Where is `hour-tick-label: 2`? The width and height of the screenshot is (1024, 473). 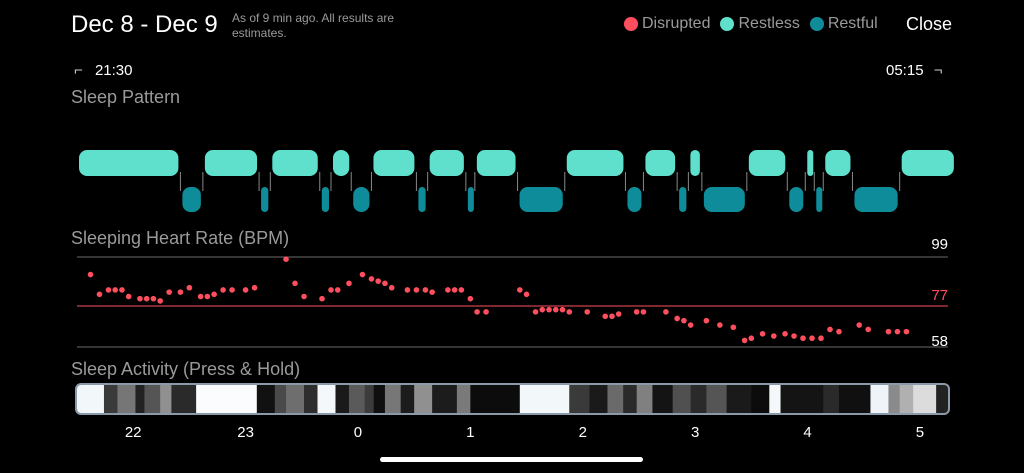
hour-tick-label: 2 is located at coordinates (582, 432).